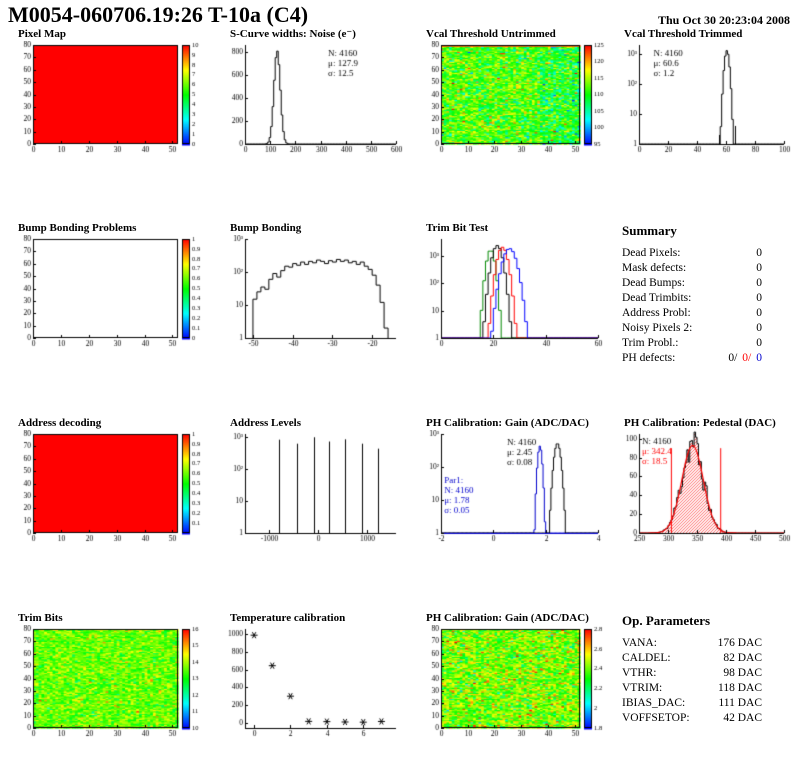 The image size is (796, 772). I want to click on summary-row-label: Noisy Pixels 2:, so click(657, 328).